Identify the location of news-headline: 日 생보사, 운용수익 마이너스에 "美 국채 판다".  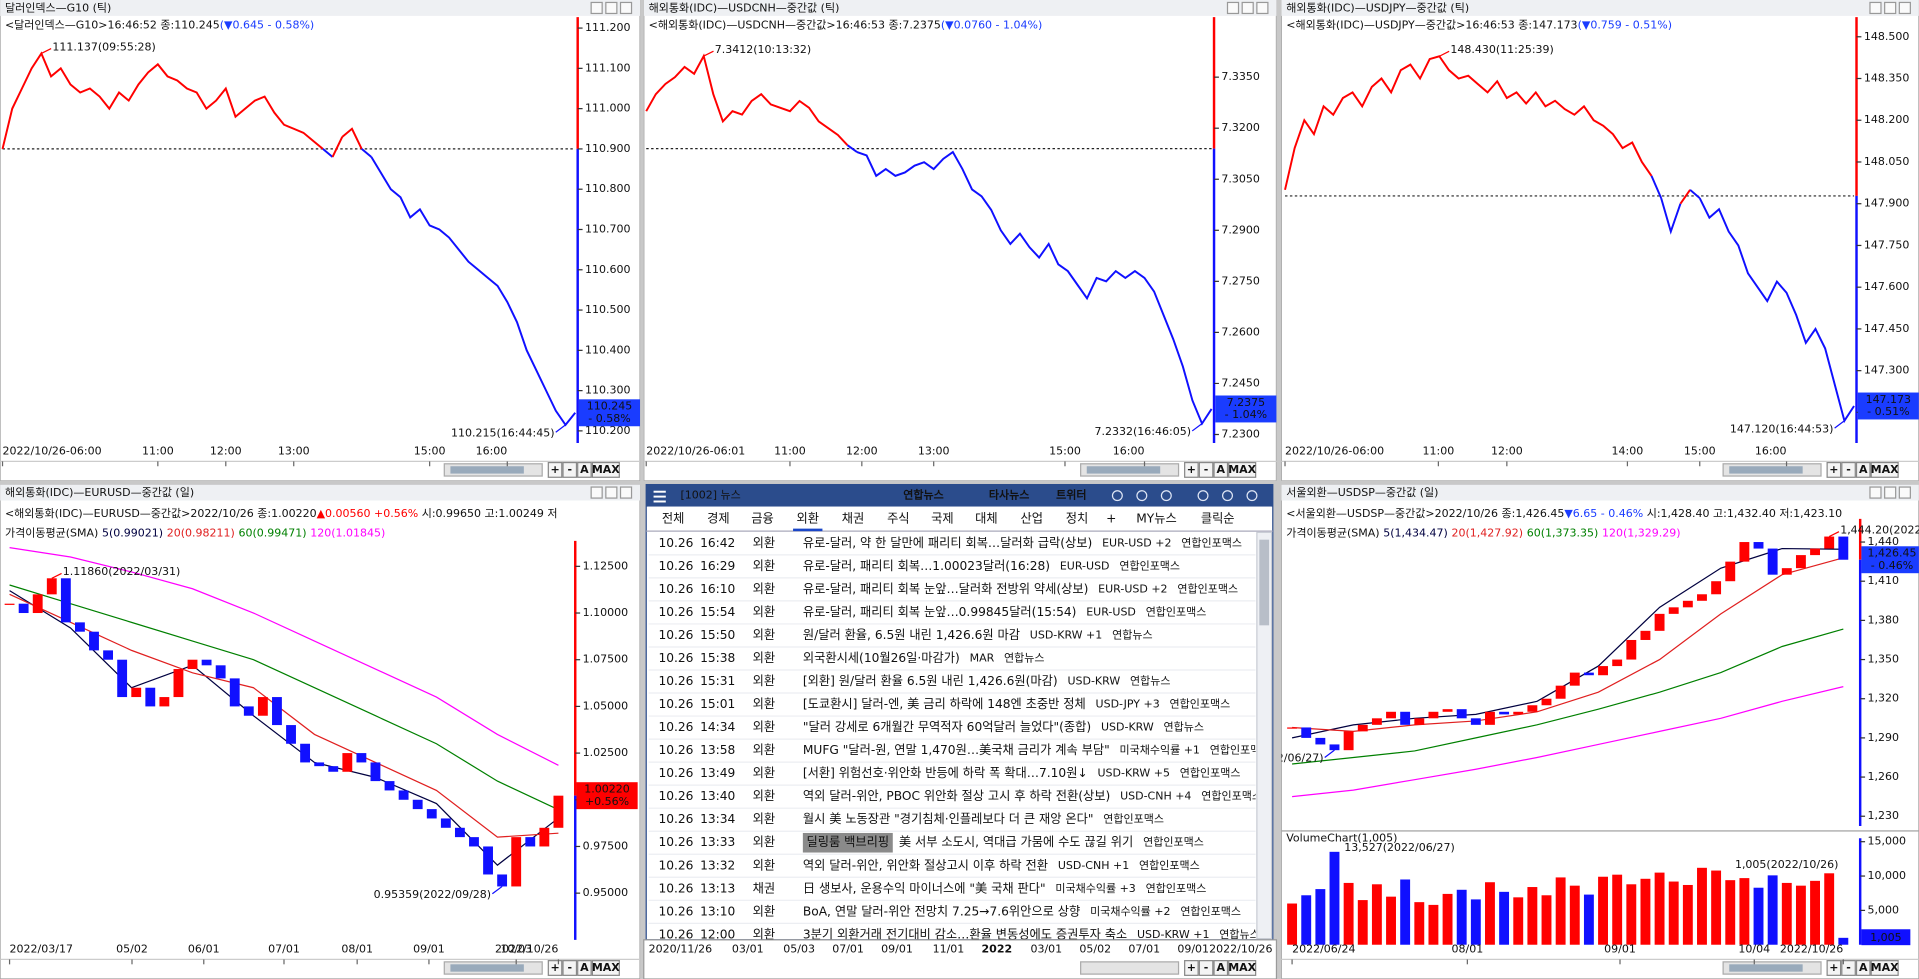
(924, 888).